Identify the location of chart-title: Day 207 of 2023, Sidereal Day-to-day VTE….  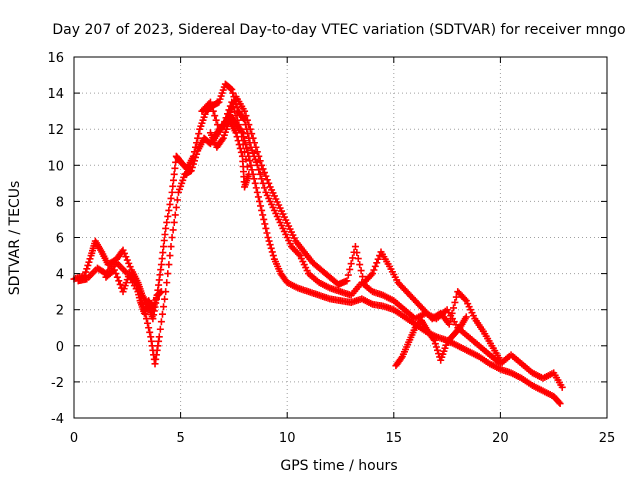
(338, 30).